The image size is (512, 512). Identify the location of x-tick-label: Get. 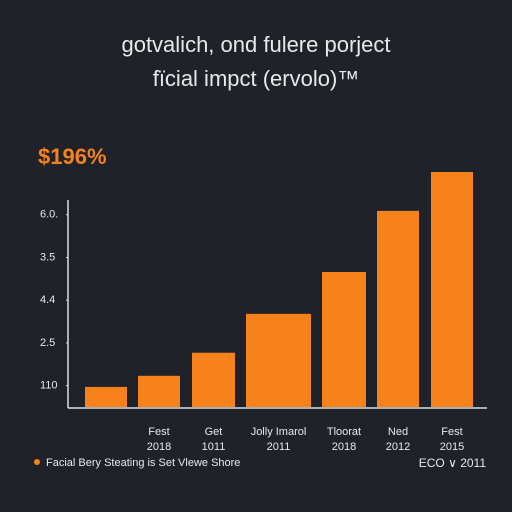
(214, 432).